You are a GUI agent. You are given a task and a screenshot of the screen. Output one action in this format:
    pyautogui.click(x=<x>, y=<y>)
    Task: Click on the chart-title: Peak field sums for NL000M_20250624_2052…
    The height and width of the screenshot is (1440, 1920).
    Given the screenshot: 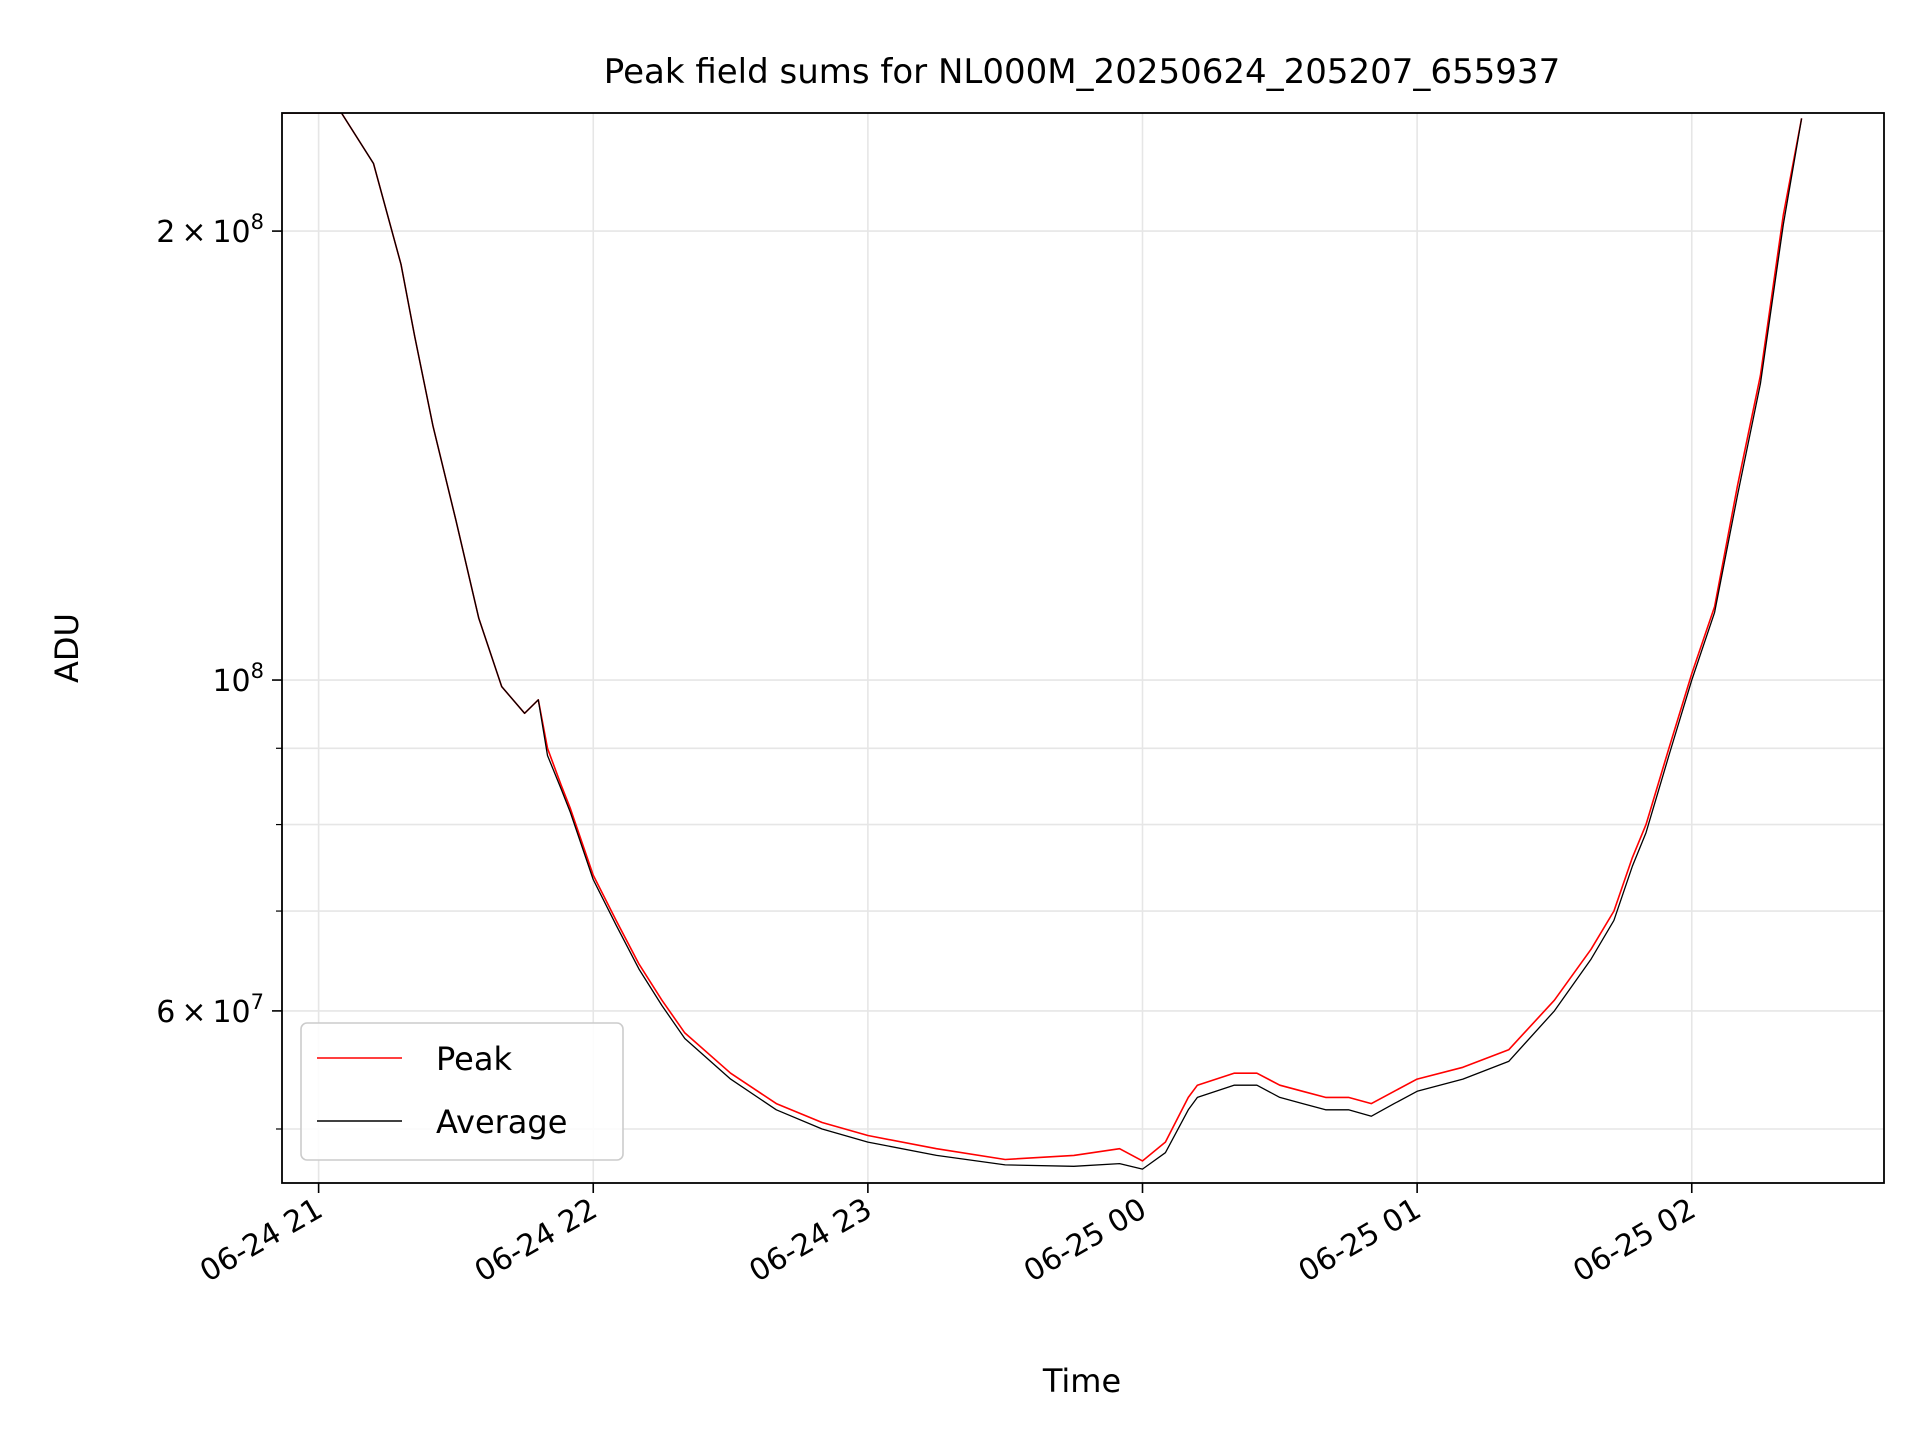 What is the action you would take?
    pyautogui.click(x=1082, y=72)
    